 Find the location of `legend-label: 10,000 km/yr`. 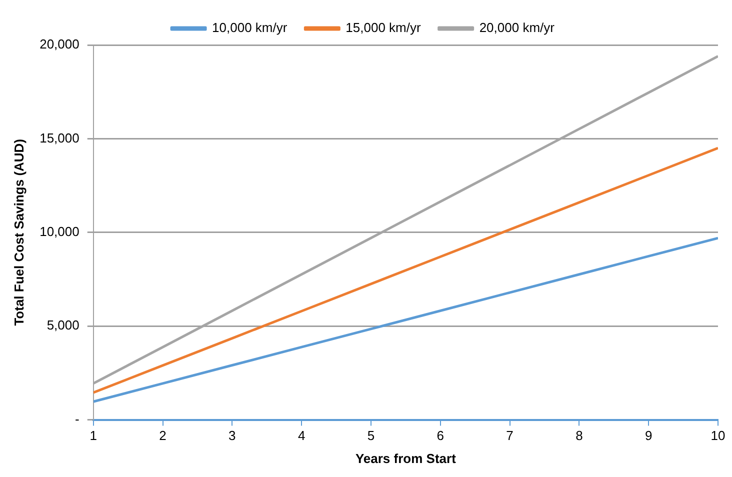

legend-label: 10,000 km/yr is located at coordinates (250, 28).